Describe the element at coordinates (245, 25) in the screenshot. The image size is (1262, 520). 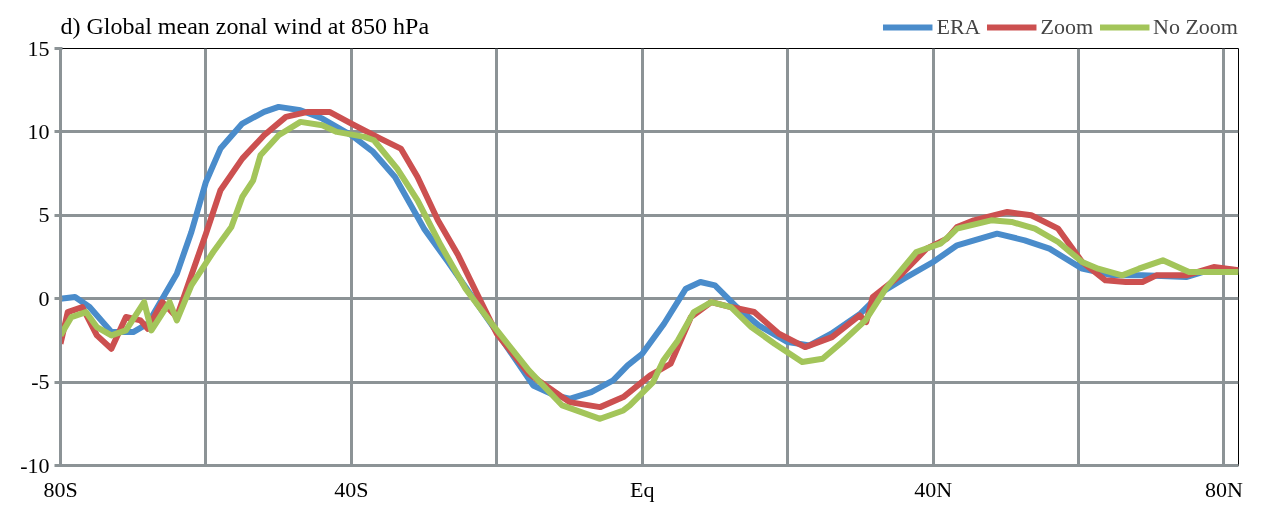
I see `chart-title: d) Global mean zonal wind at 850 hPa` at that location.